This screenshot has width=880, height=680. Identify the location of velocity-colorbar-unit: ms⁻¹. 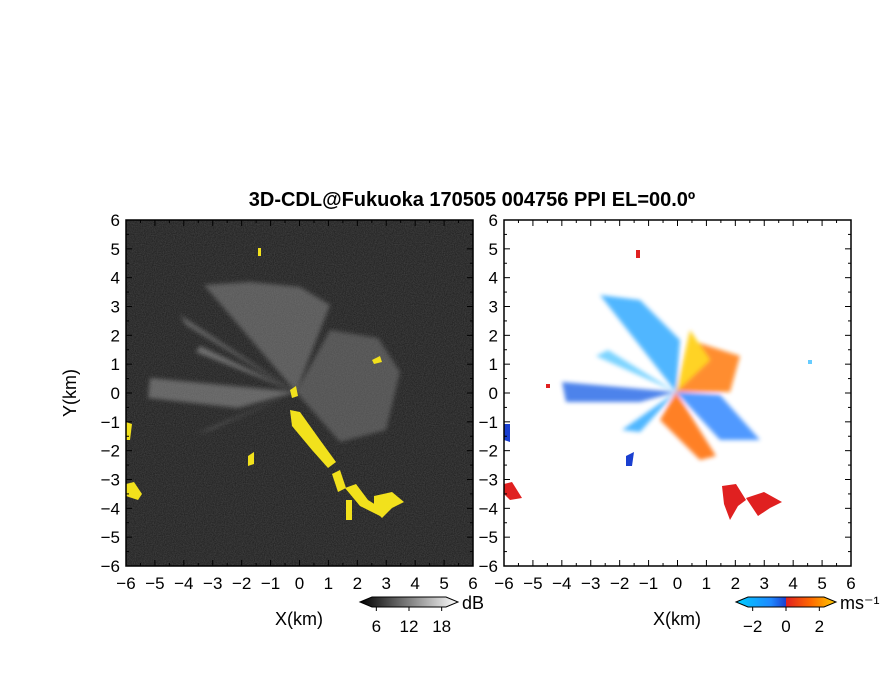
(860, 603).